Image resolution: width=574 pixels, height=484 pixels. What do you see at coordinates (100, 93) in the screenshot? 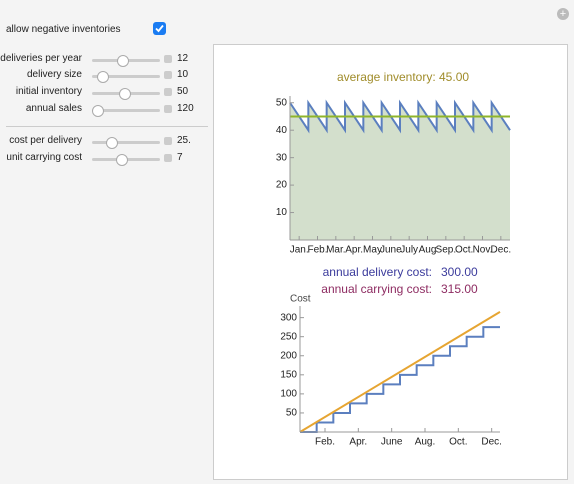
I see `slider-row: initial inventory 50` at bounding box center [100, 93].